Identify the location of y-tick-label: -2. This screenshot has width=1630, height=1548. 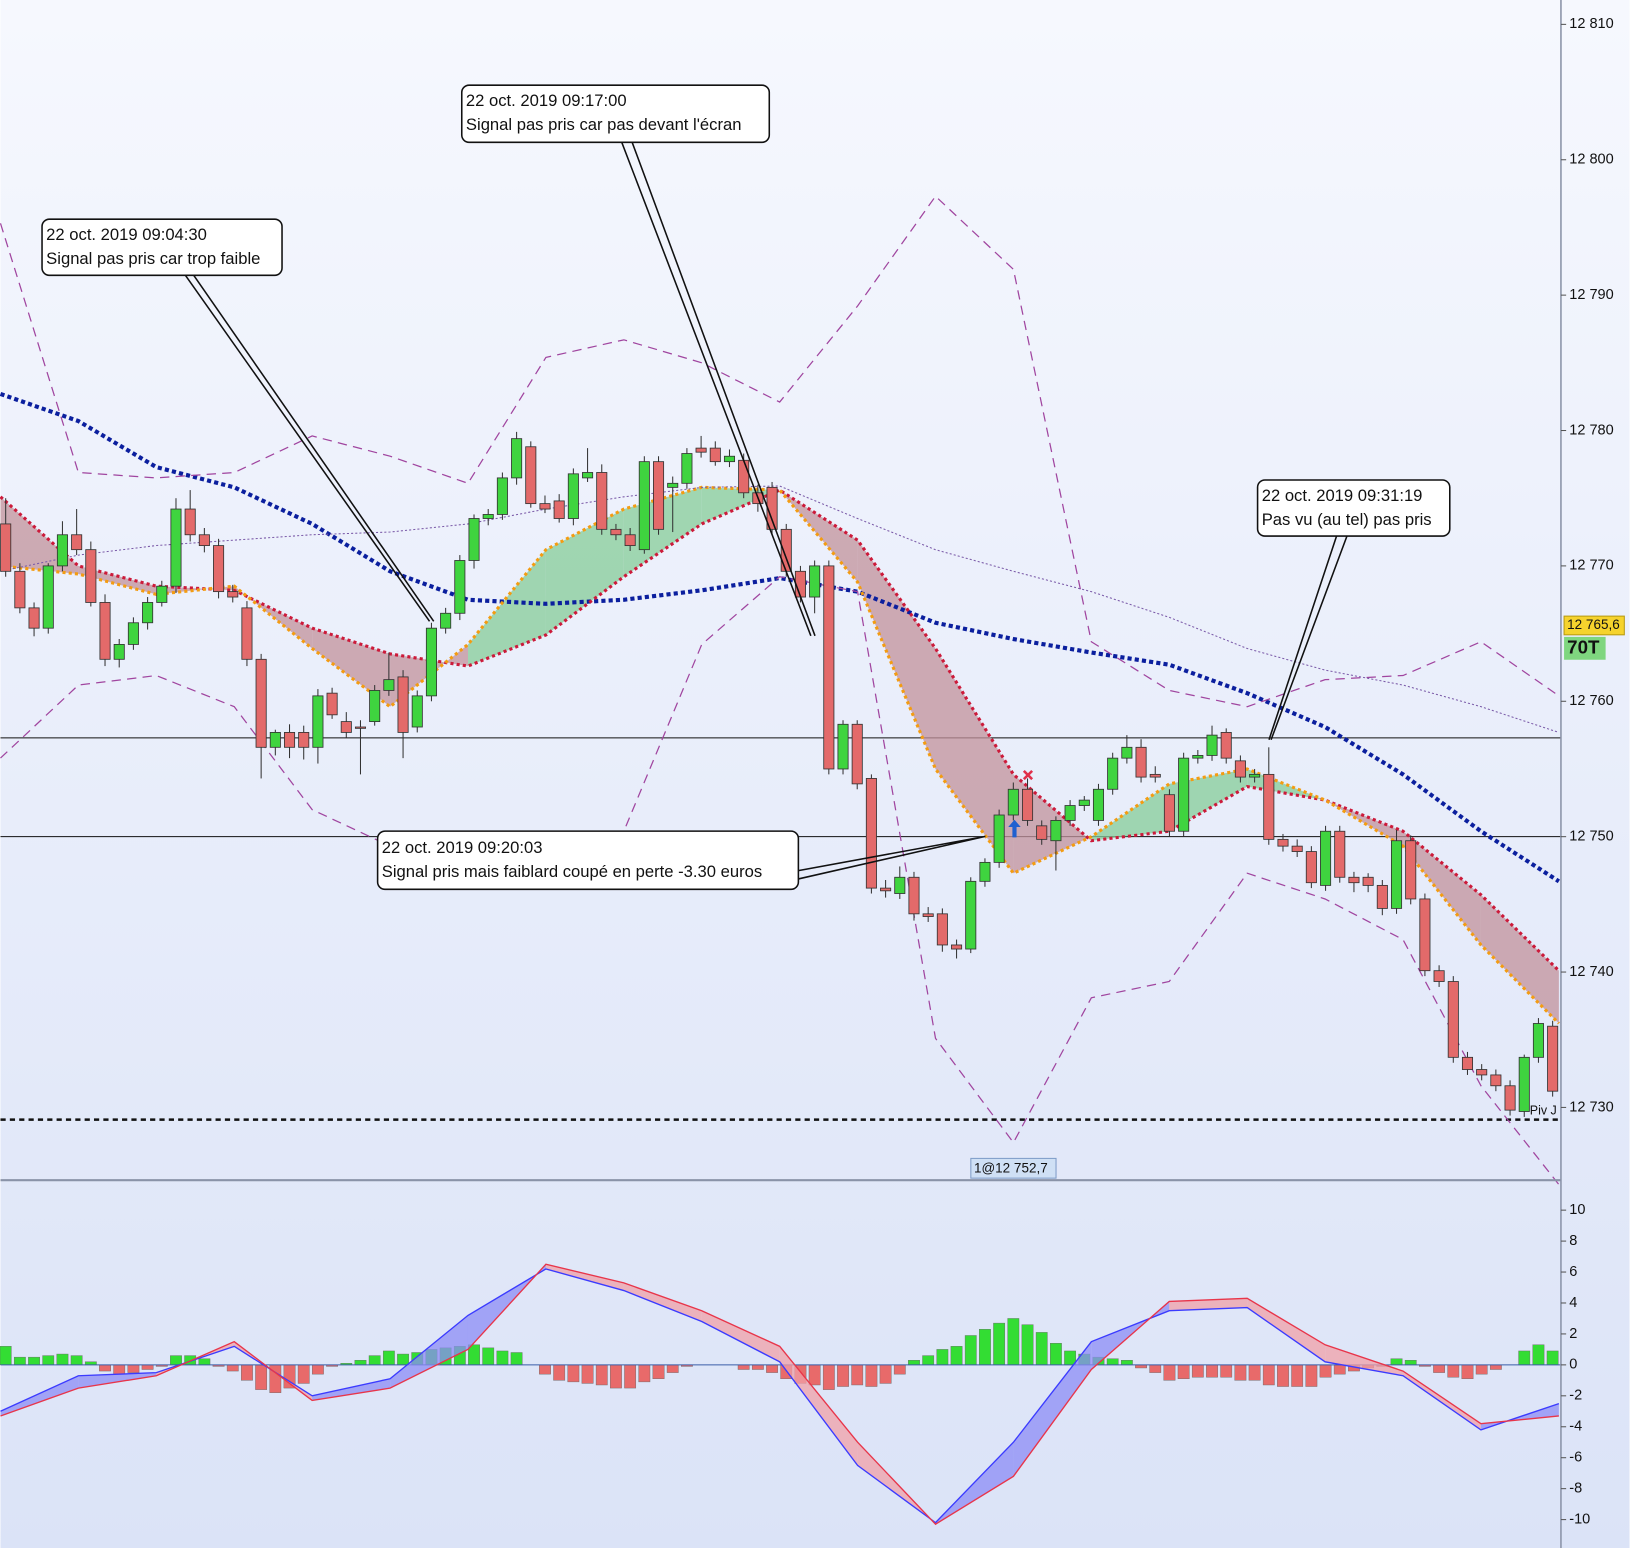
(1575, 1396).